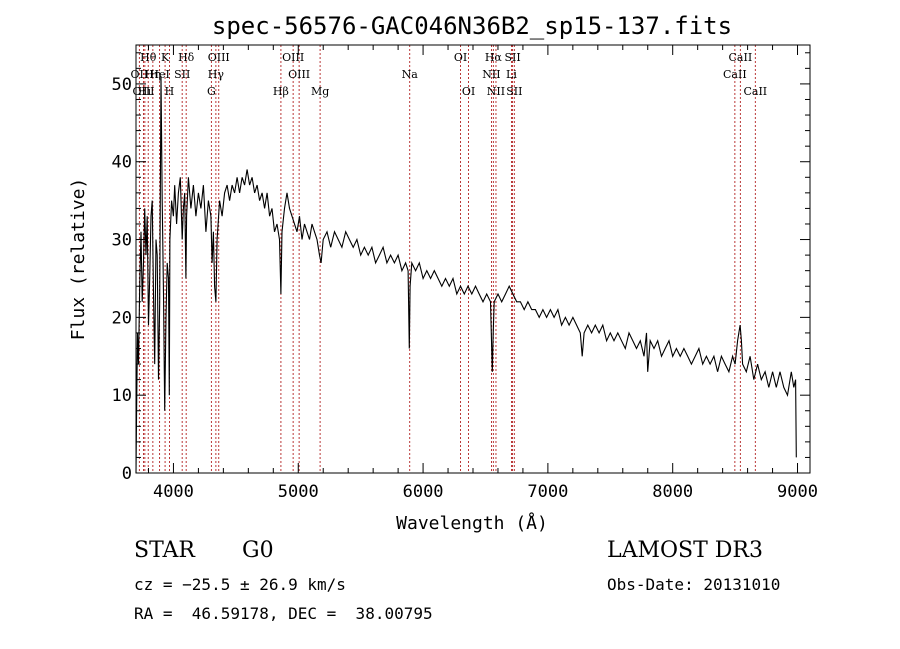  Describe the element at coordinates (283, 613) in the screenshot. I see `coordinates: RA = 46.59178, DEC = 38.00795` at that location.